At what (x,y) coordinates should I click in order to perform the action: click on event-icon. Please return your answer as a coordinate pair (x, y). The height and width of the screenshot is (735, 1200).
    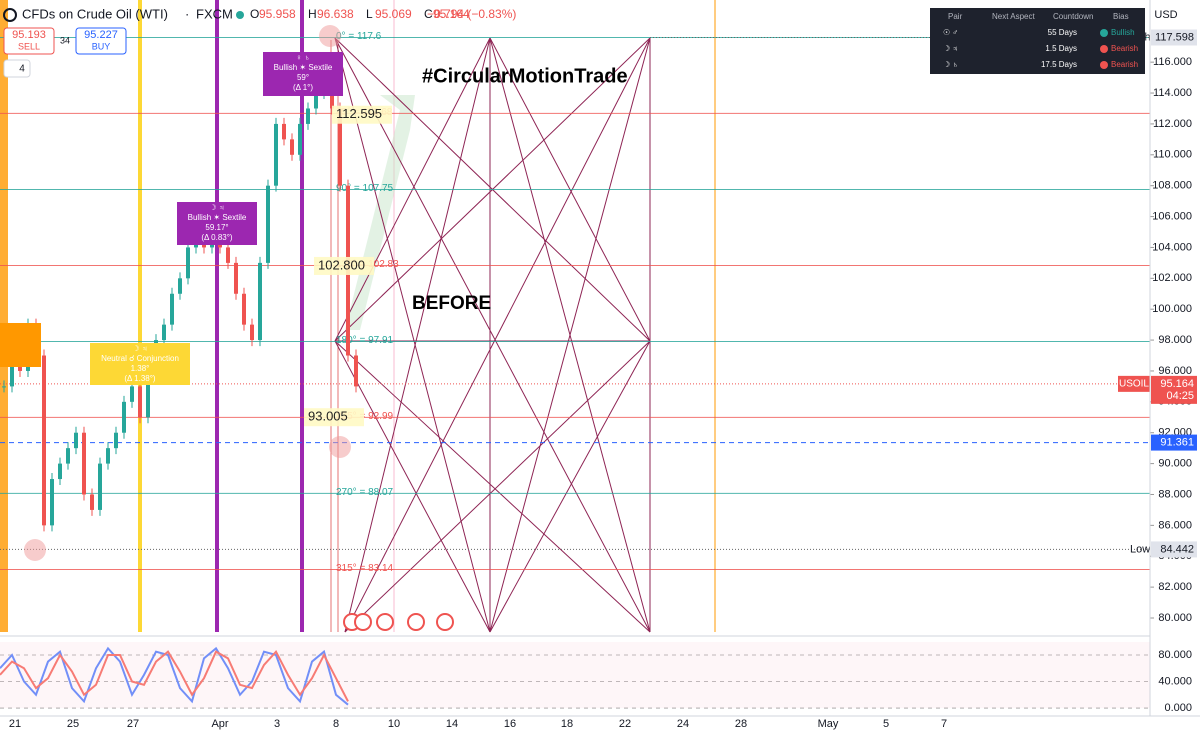
    Looking at the image, I should click on (445, 622).